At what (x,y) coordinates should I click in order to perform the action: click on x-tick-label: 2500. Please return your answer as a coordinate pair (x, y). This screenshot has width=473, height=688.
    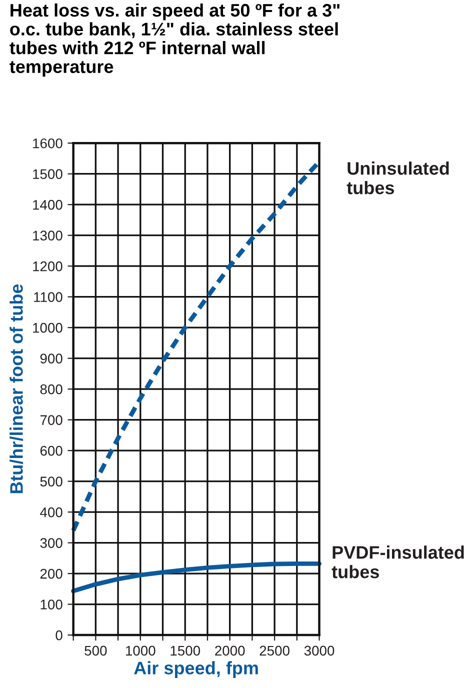
    Looking at the image, I should click on (275, 651).